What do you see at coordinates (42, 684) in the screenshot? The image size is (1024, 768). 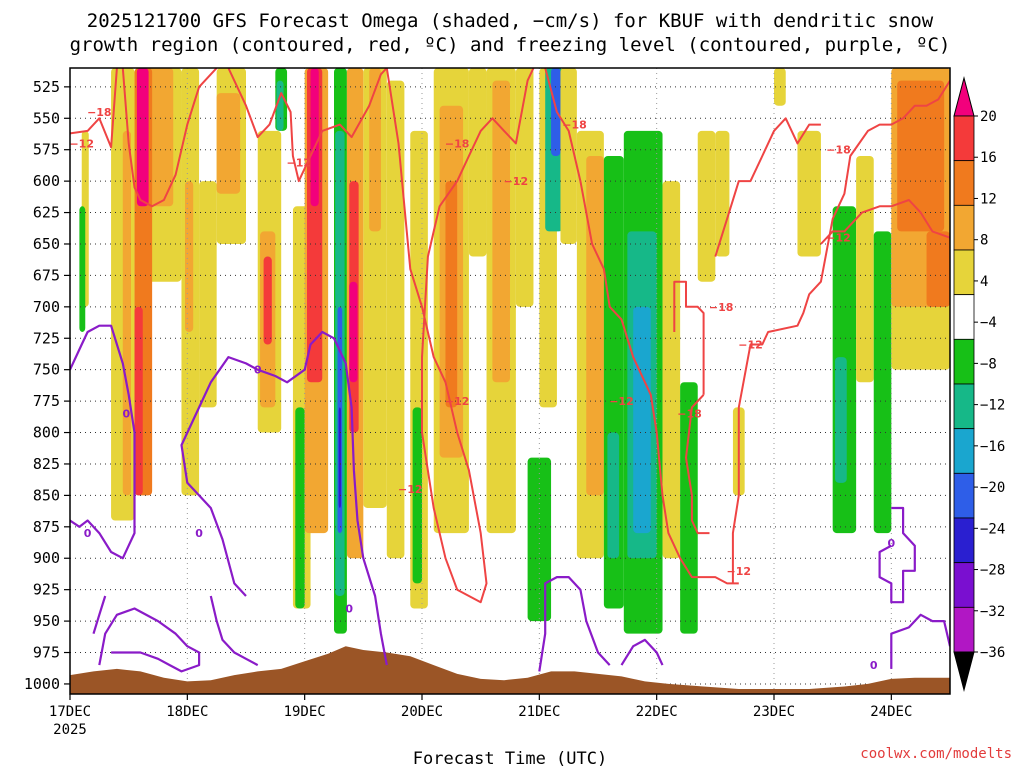 I see `y-tick-label-1000: 1000` at bounding box center [42, 684].